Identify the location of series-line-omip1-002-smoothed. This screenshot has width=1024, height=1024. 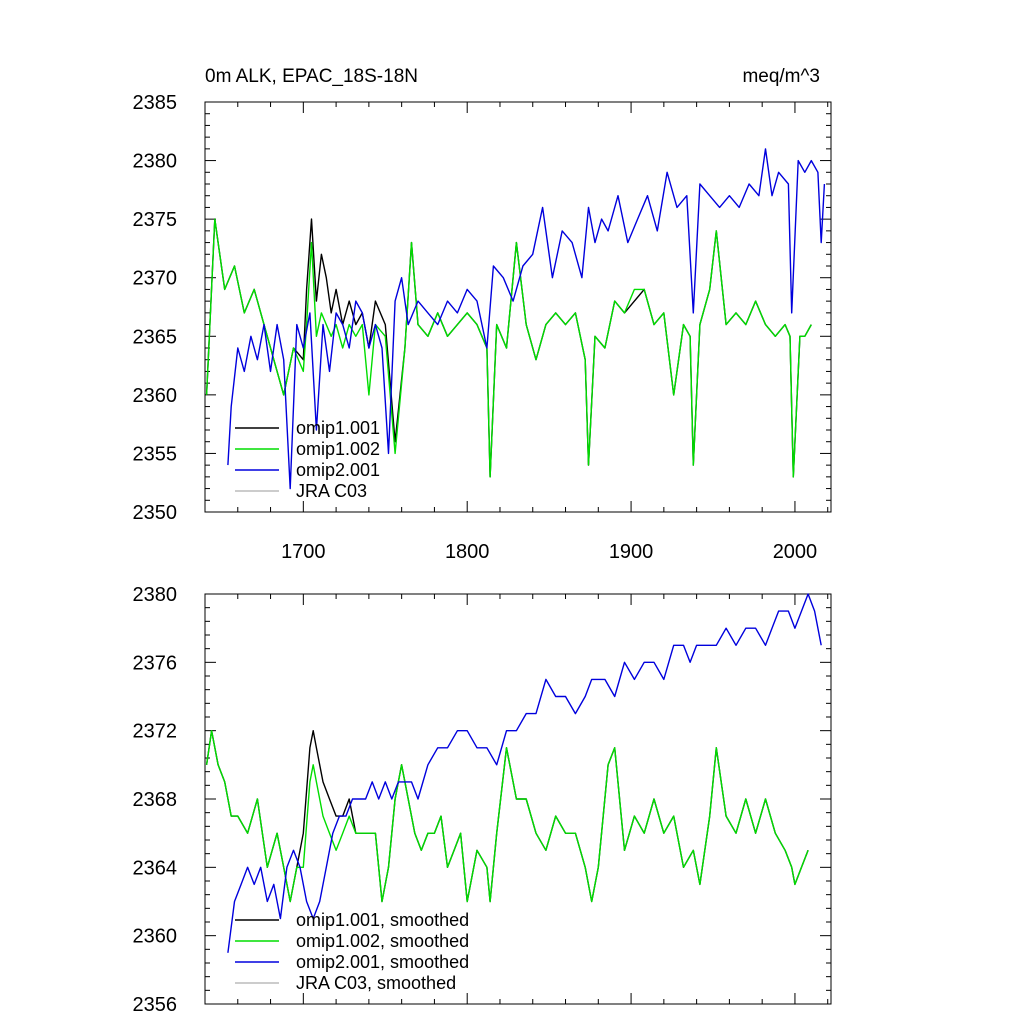
(507, 816).